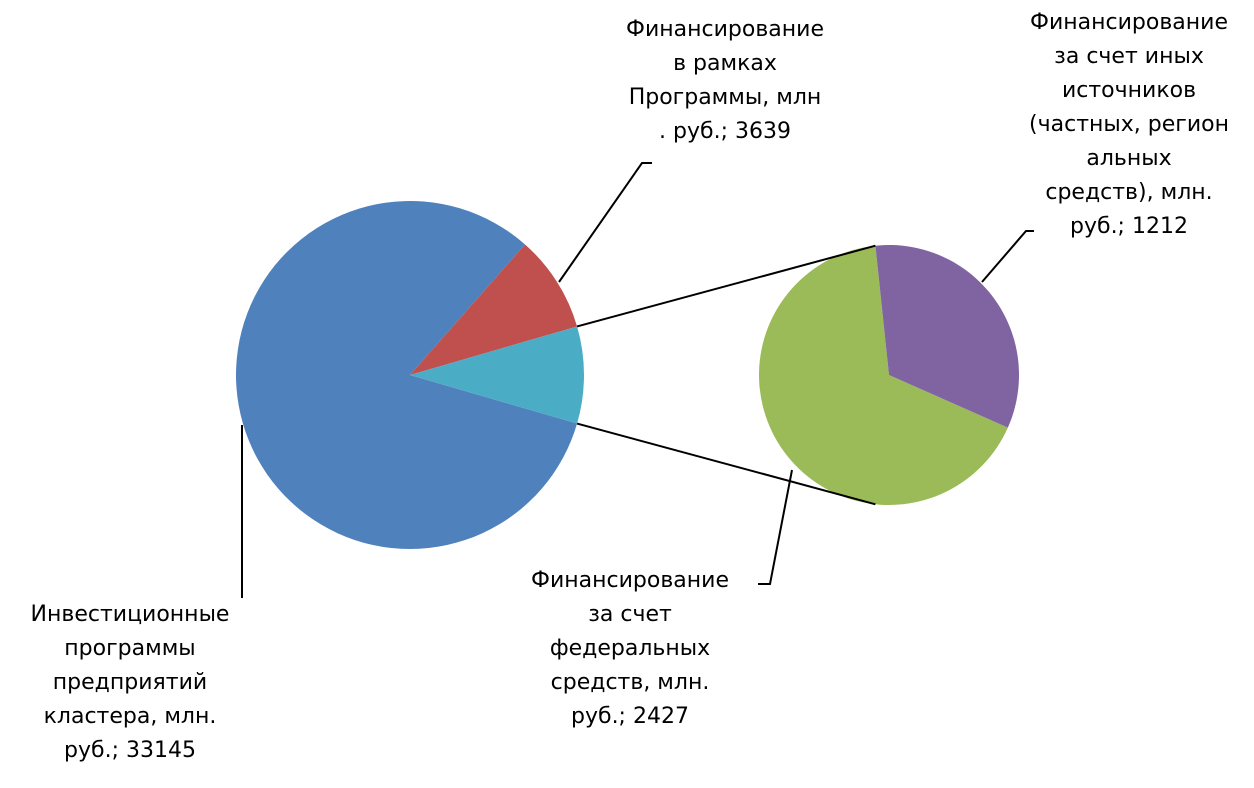  Describe the element at coordinates (494, 309) in the screenshot. I see `slice-program-funding` at that location.